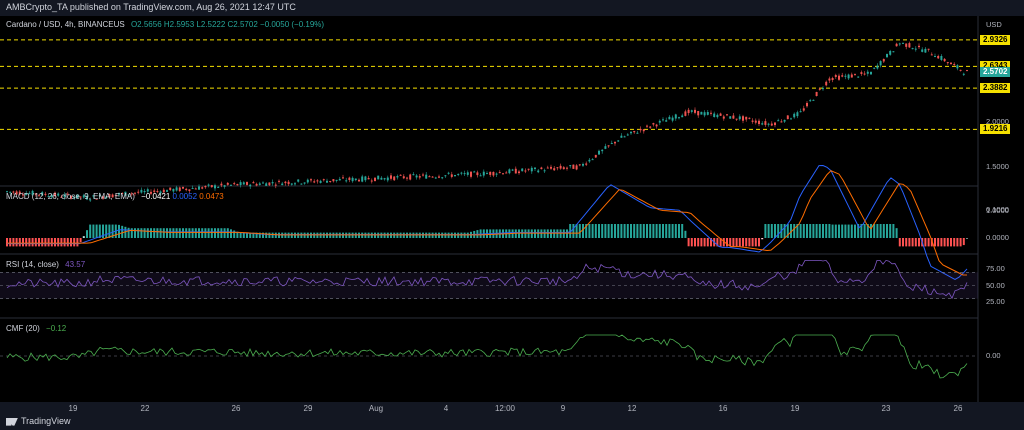  I want to click on macd-name: MACD (12, 26, close, 9, EMA, EMA), so click(70, 196).